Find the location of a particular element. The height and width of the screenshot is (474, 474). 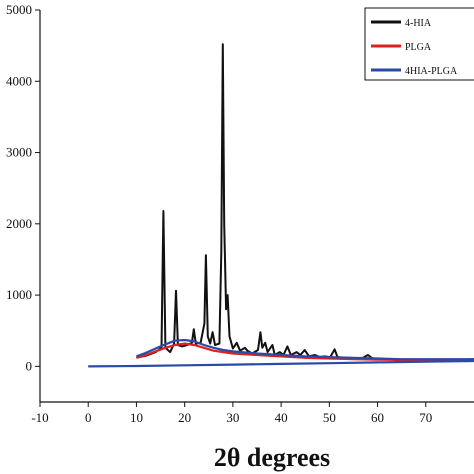

y-axis-ticks: 0 1000 2000 3000 4000 5000 is located at coordinates (23, 187).